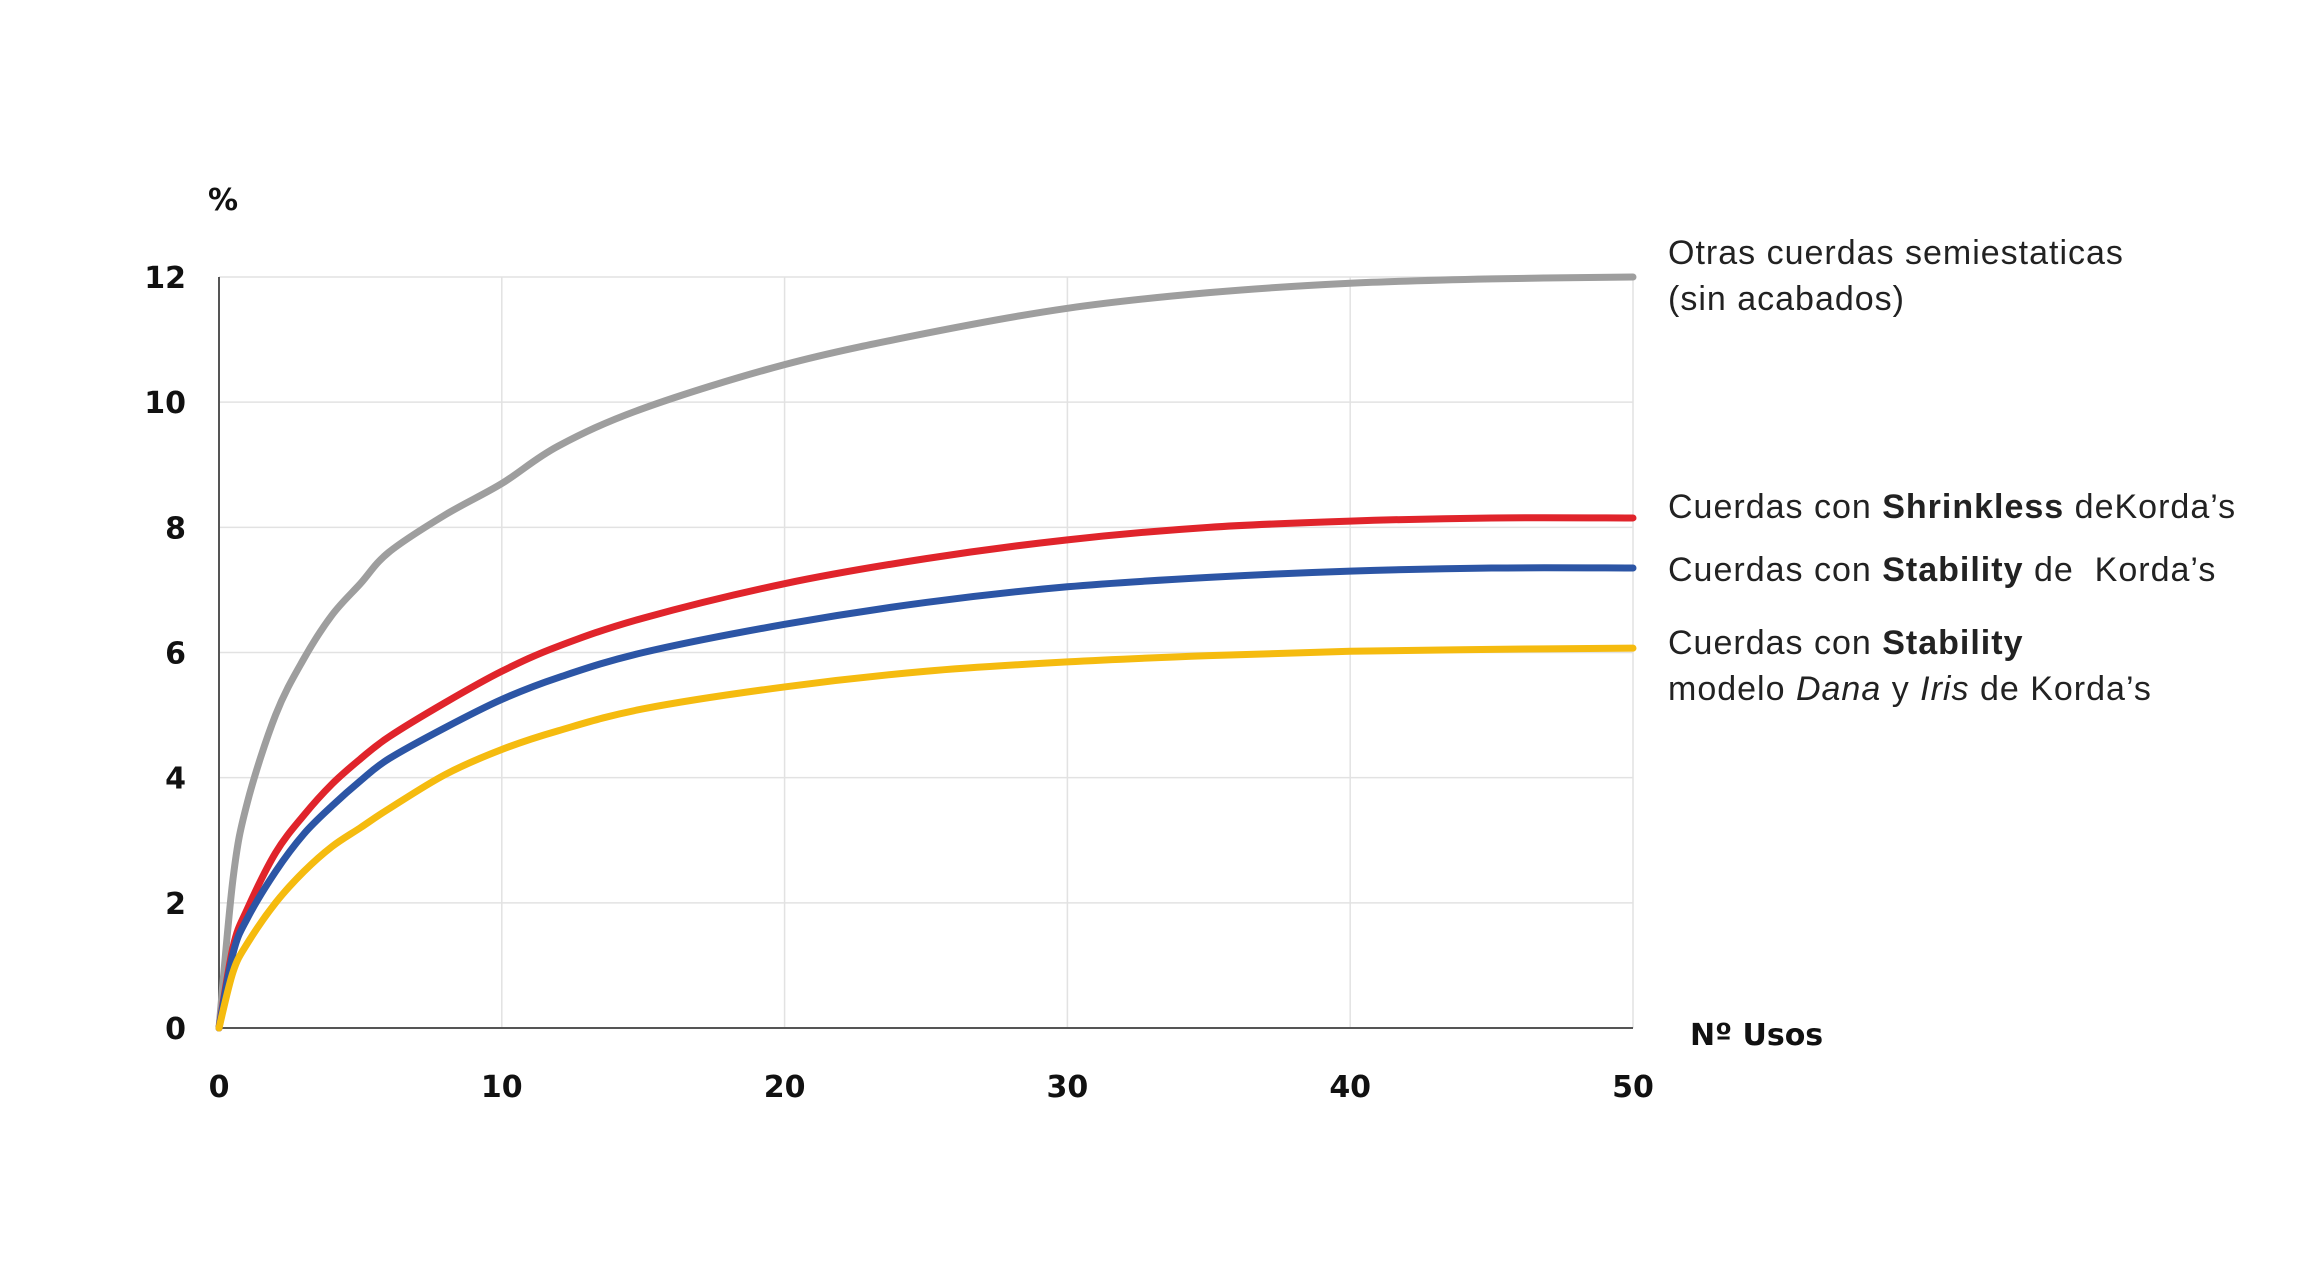  I want to click on y-tick-label: 2, so click(175, 904).